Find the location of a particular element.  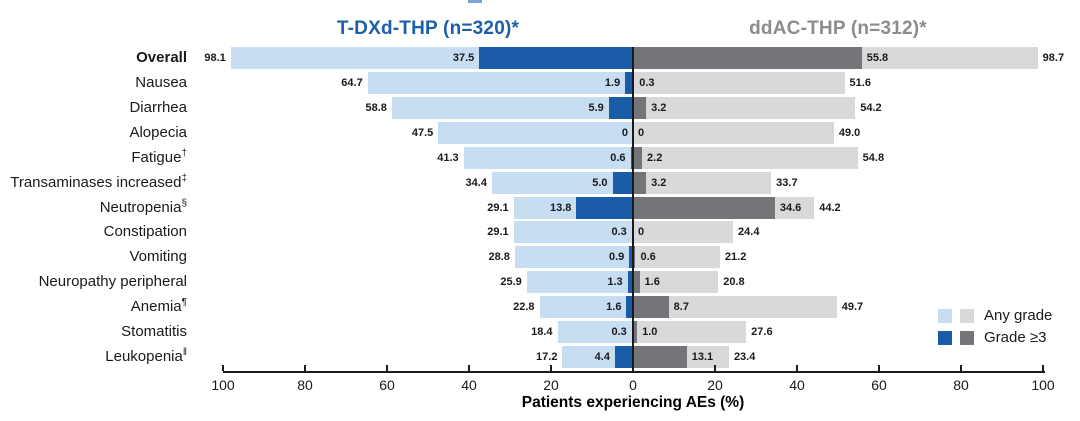

category-label: Overall is located at coordinates (161, 57).